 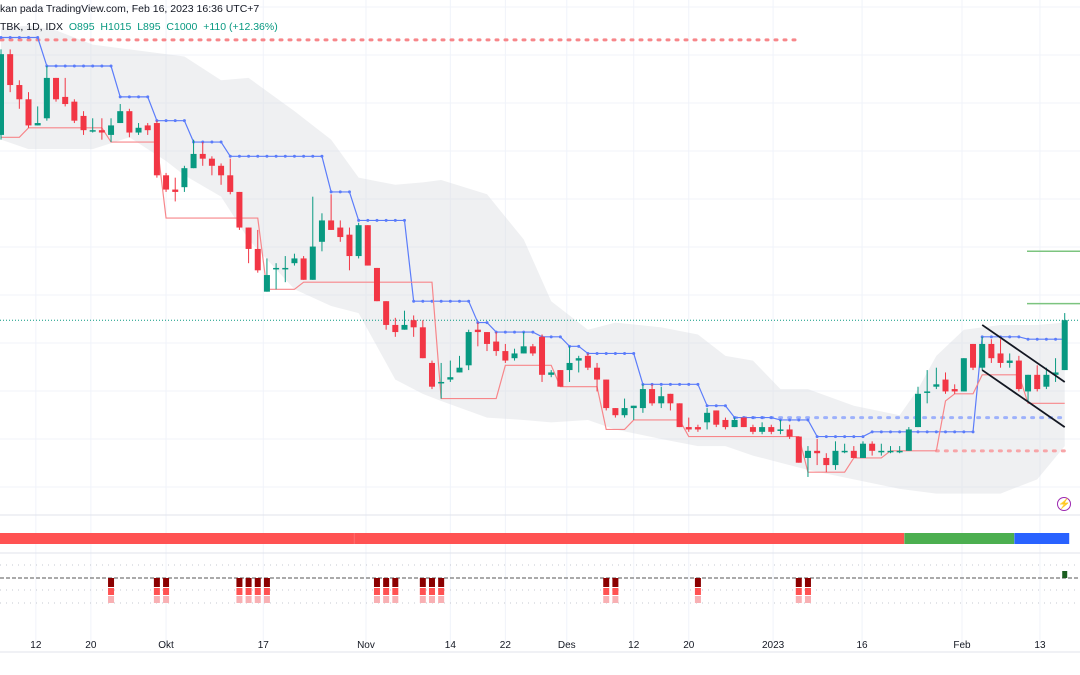 I want to click on time-tick-label: Feb, so click(x=962, y=645).